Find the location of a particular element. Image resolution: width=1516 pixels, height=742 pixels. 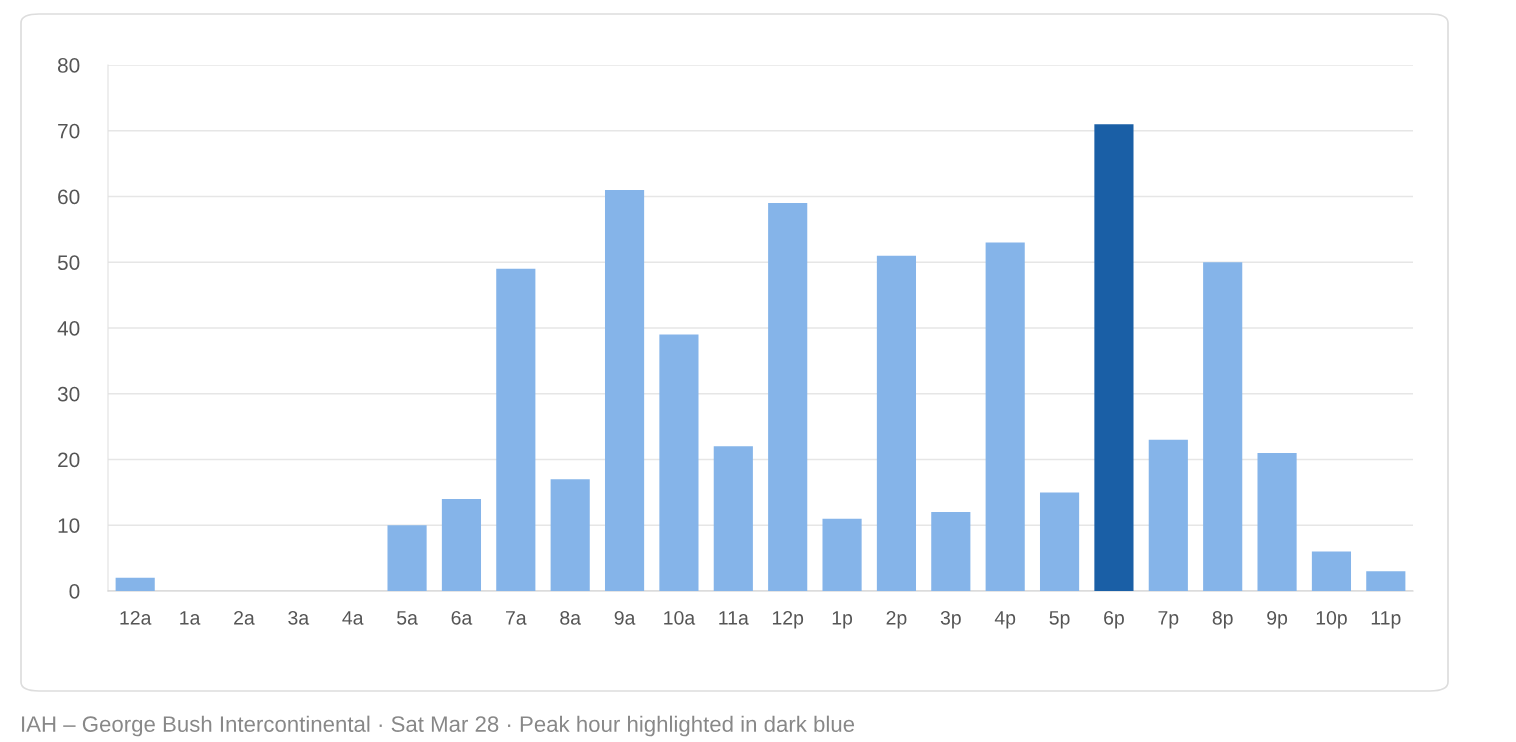

x-tick-label: 6p is located at coordinates (1114, 619).